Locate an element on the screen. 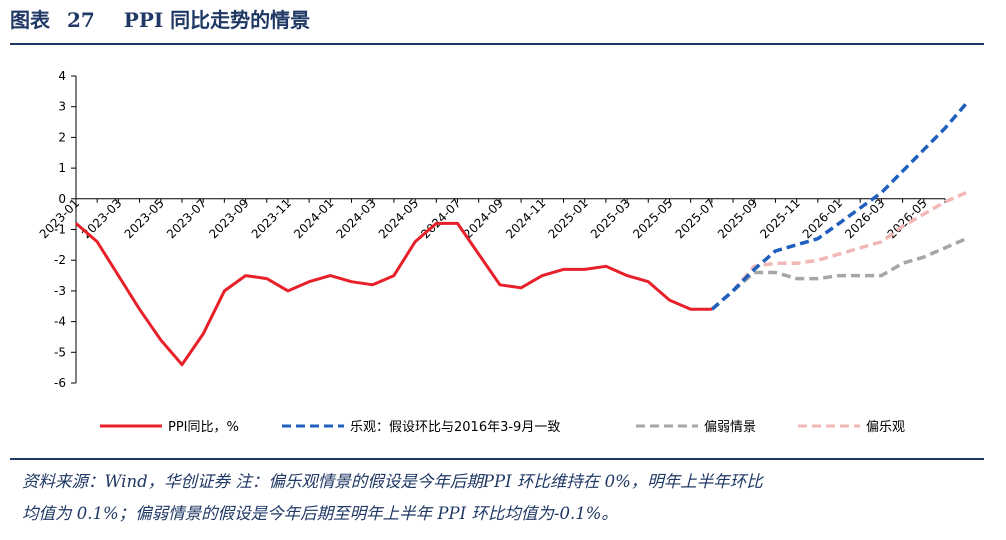  x-tick-label: 2023-05 is located at coordinates (144, 218).